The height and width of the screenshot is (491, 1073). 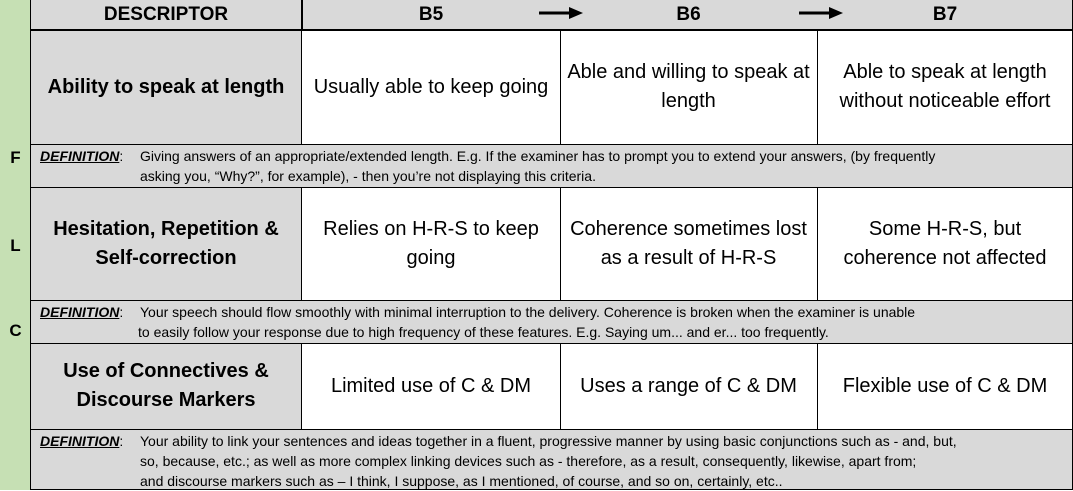 I want to click on sidebar-letter-l: L, so click(x=15, y=245).